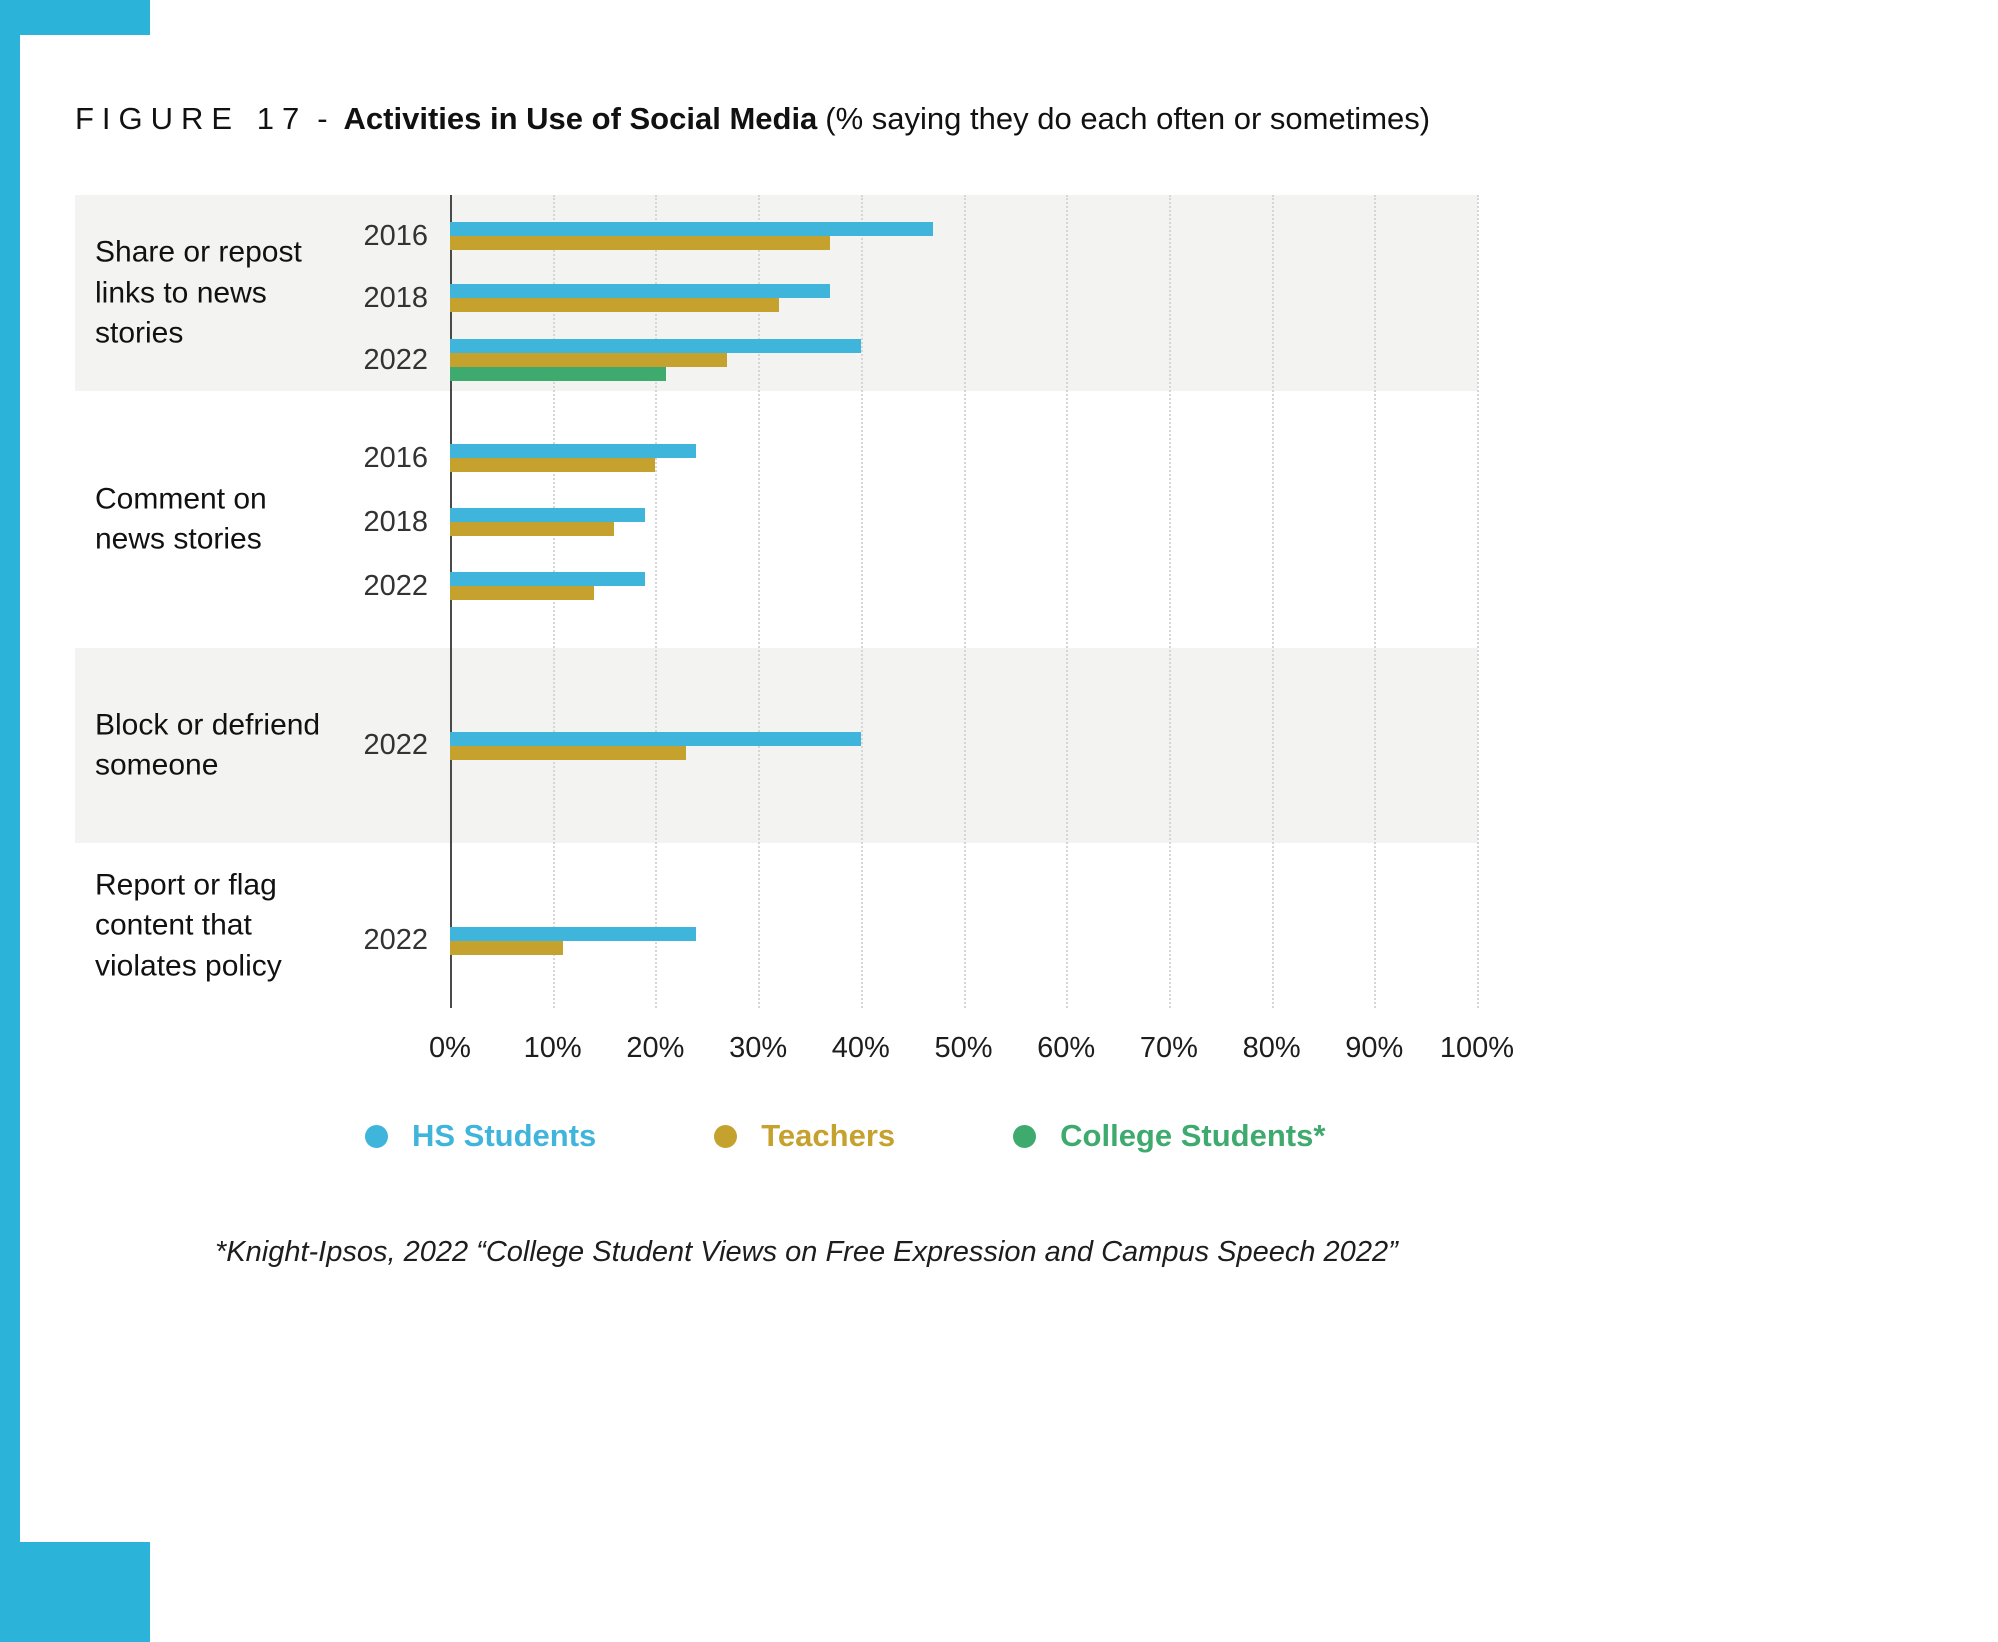 The image size is (1998, 1642). I want to click on legend-item-teachers: Teachers, so click(804, 1136).